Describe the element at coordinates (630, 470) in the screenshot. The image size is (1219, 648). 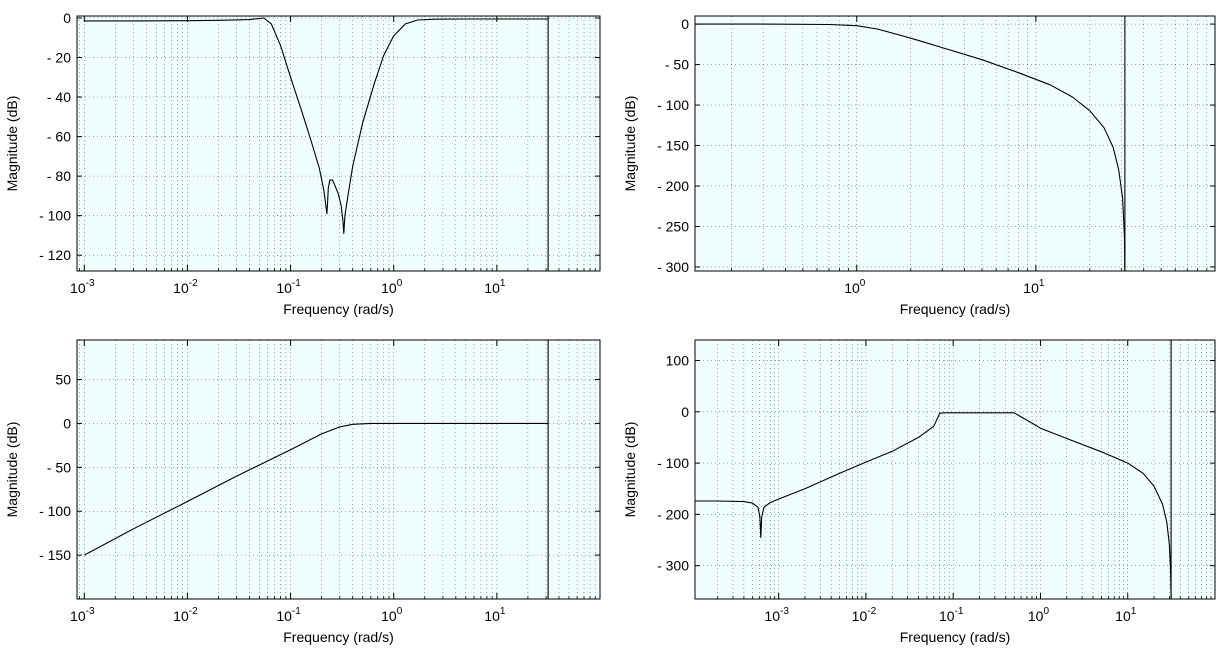
I see `chart-bottom-right-y-axis-label: Magnitude (dB)` at that location.